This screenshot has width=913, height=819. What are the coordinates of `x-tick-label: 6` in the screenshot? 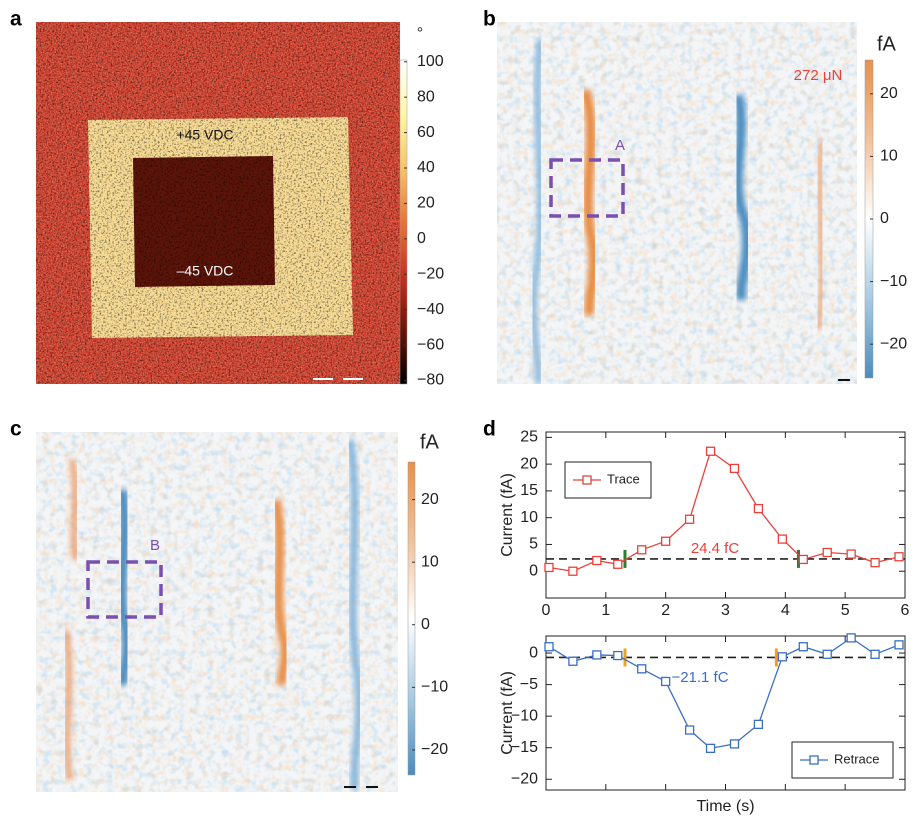 It's located at (905, 610).